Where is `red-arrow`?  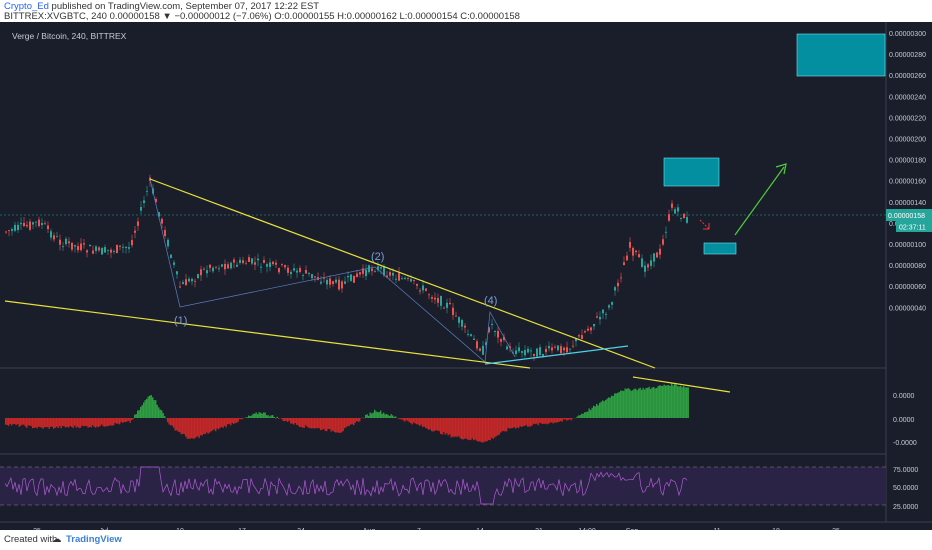 red-arrow is located at coordinates (704, 224).